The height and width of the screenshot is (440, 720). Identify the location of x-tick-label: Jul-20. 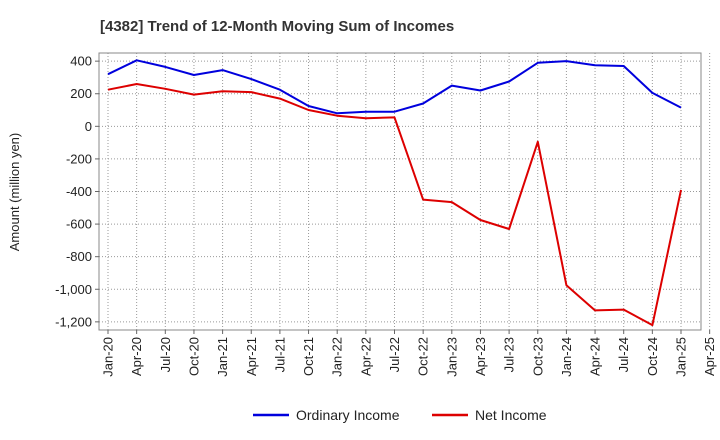
(165, 354).